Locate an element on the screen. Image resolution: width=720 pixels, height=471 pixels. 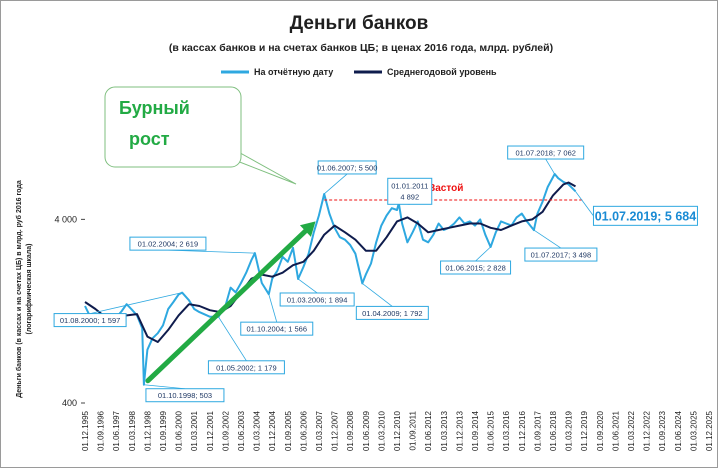
trend-arrow is located at coordinates (230, 302).